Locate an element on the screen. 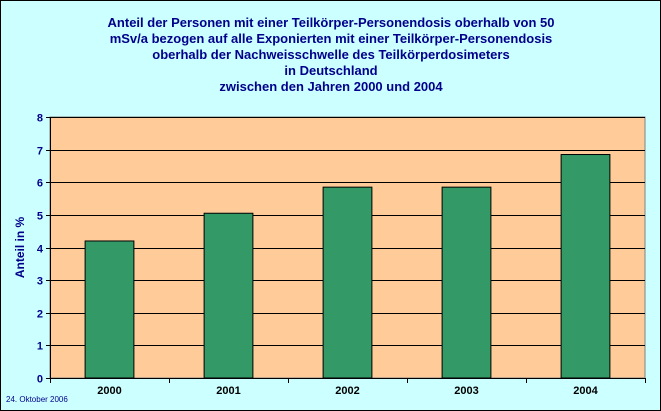 This screenshot has width=661, height=411. x-tick-label: 2003 is located at coordinates (466, 391).